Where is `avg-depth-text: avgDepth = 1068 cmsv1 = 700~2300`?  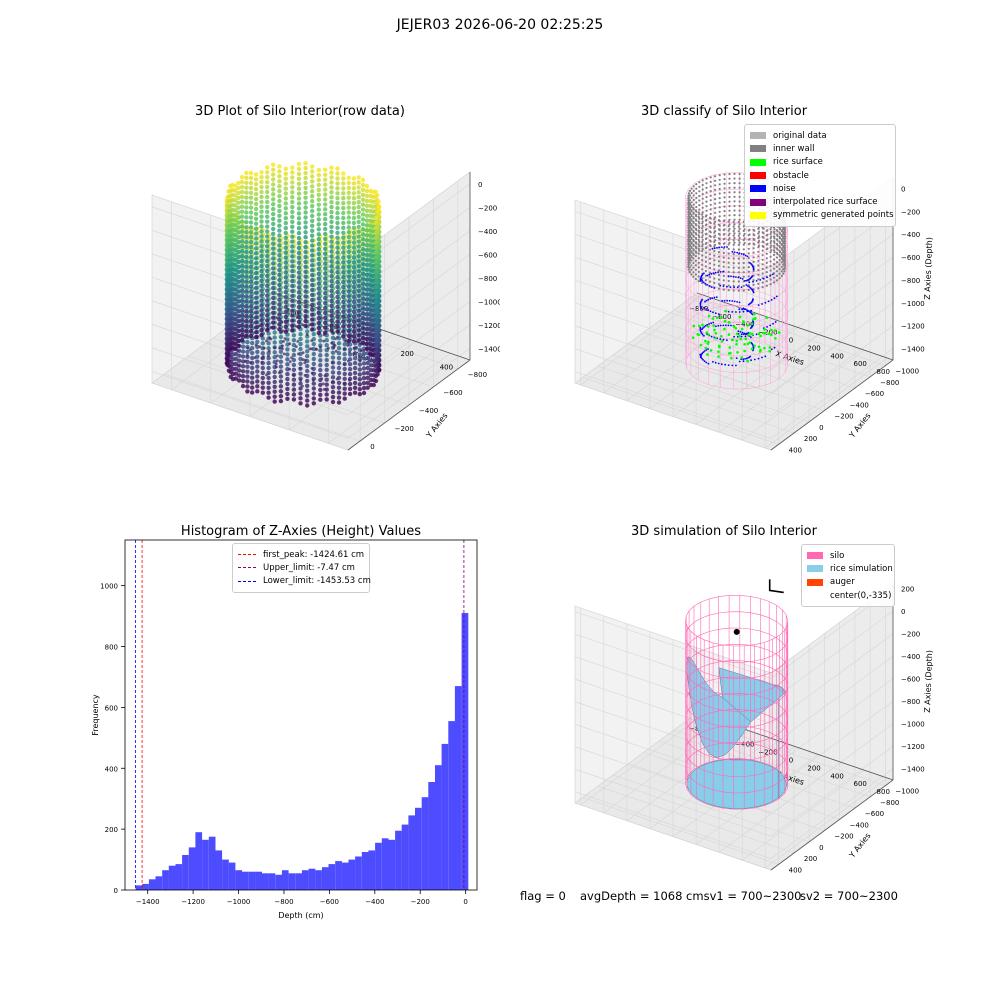 avg-depth-text: avgDepth = 1068 cmsv1 = 700~2300 is located at coordinates (691, 896).